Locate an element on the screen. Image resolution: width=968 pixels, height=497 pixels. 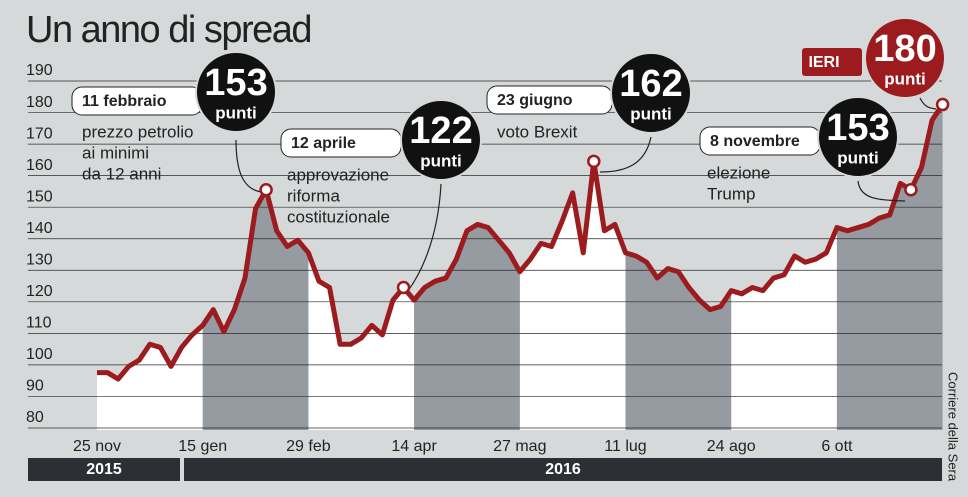
x-tick-label: 11 lug is located at coordinates (625, 446).